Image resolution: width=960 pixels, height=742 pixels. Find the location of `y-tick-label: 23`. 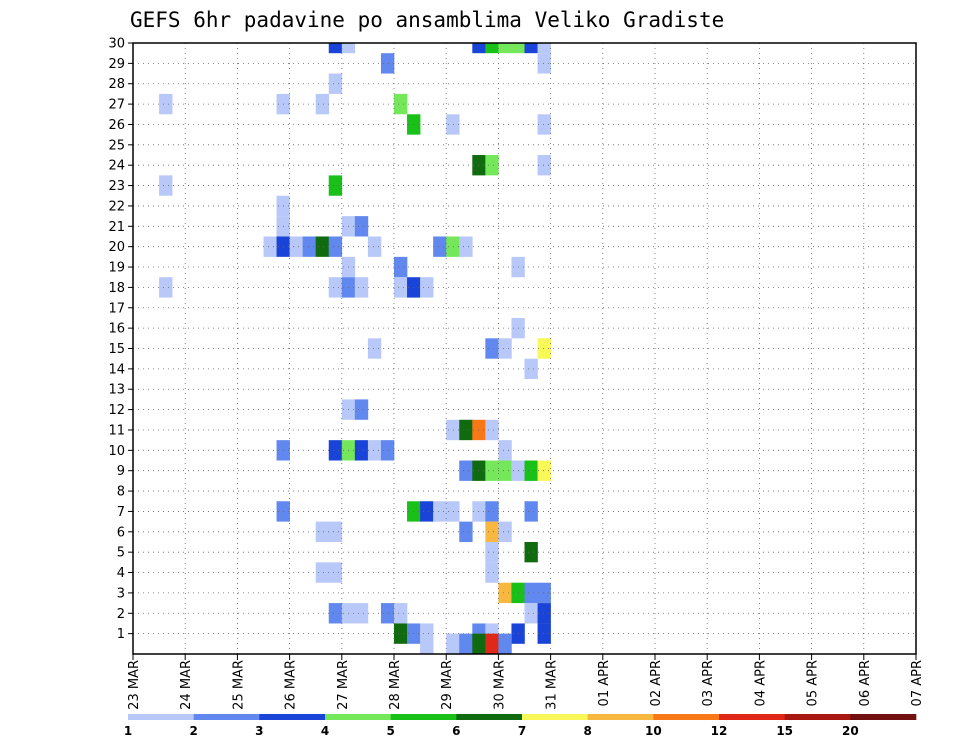

y-tick-label: 23 is located at coordinates (116, 186).